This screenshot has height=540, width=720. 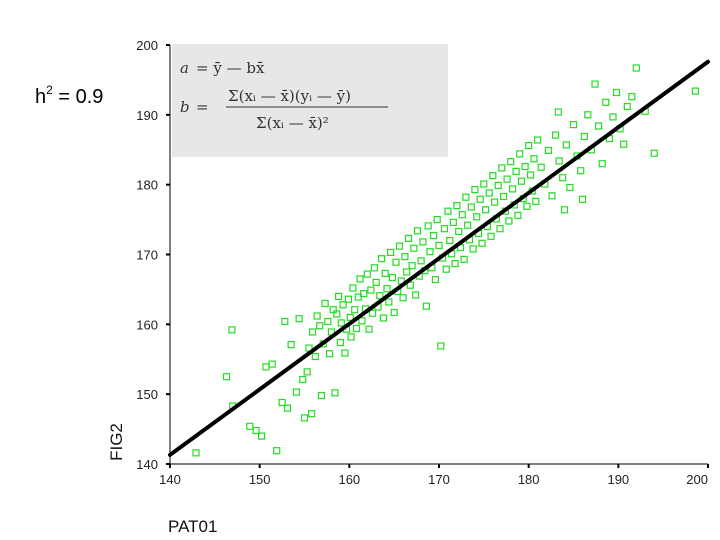 I want to click on x-tick-label: 200, so click(x=697, y=479).